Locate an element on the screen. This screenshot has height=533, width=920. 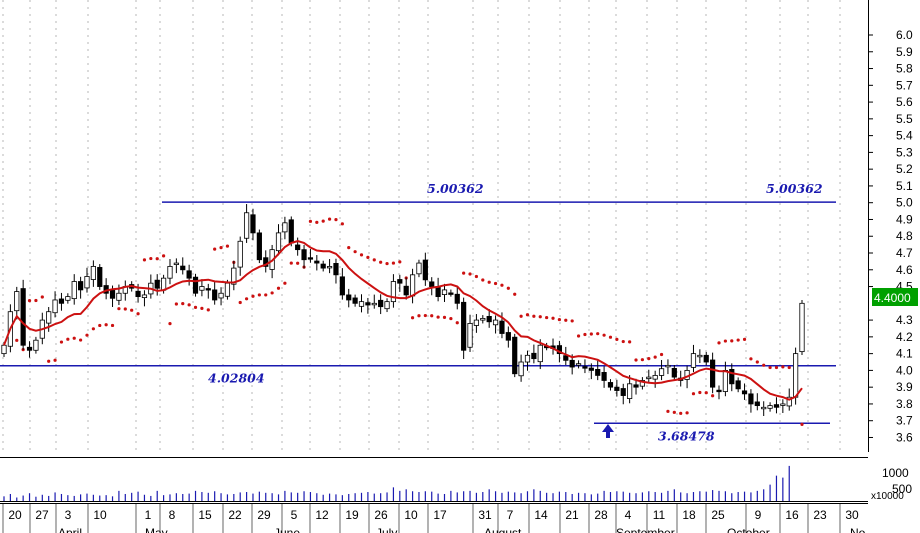
x-month-label: September is located at coordinates (645, 529).